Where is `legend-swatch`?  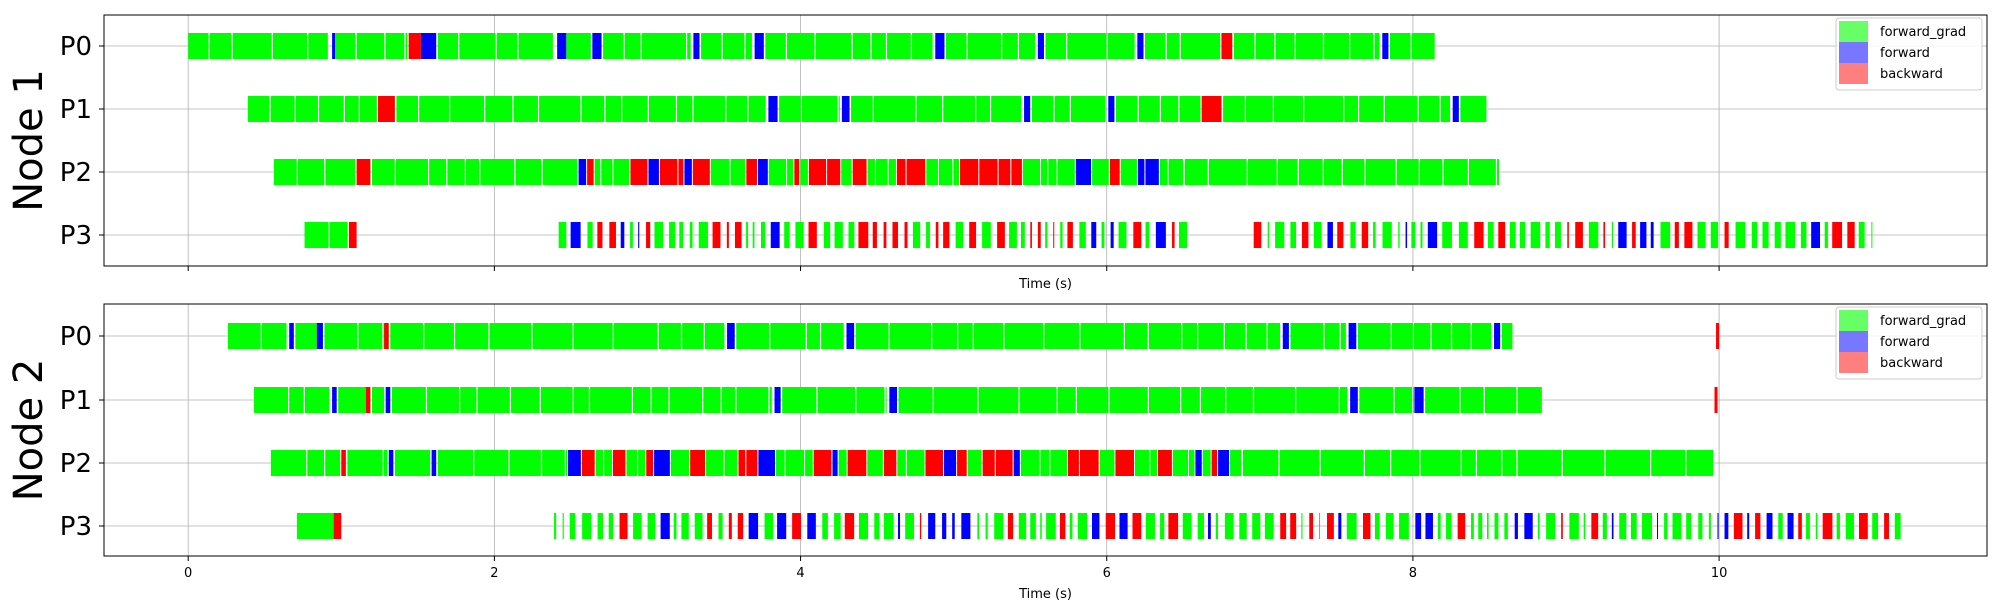 legend-swatch is located at coordinates (1853, 341).